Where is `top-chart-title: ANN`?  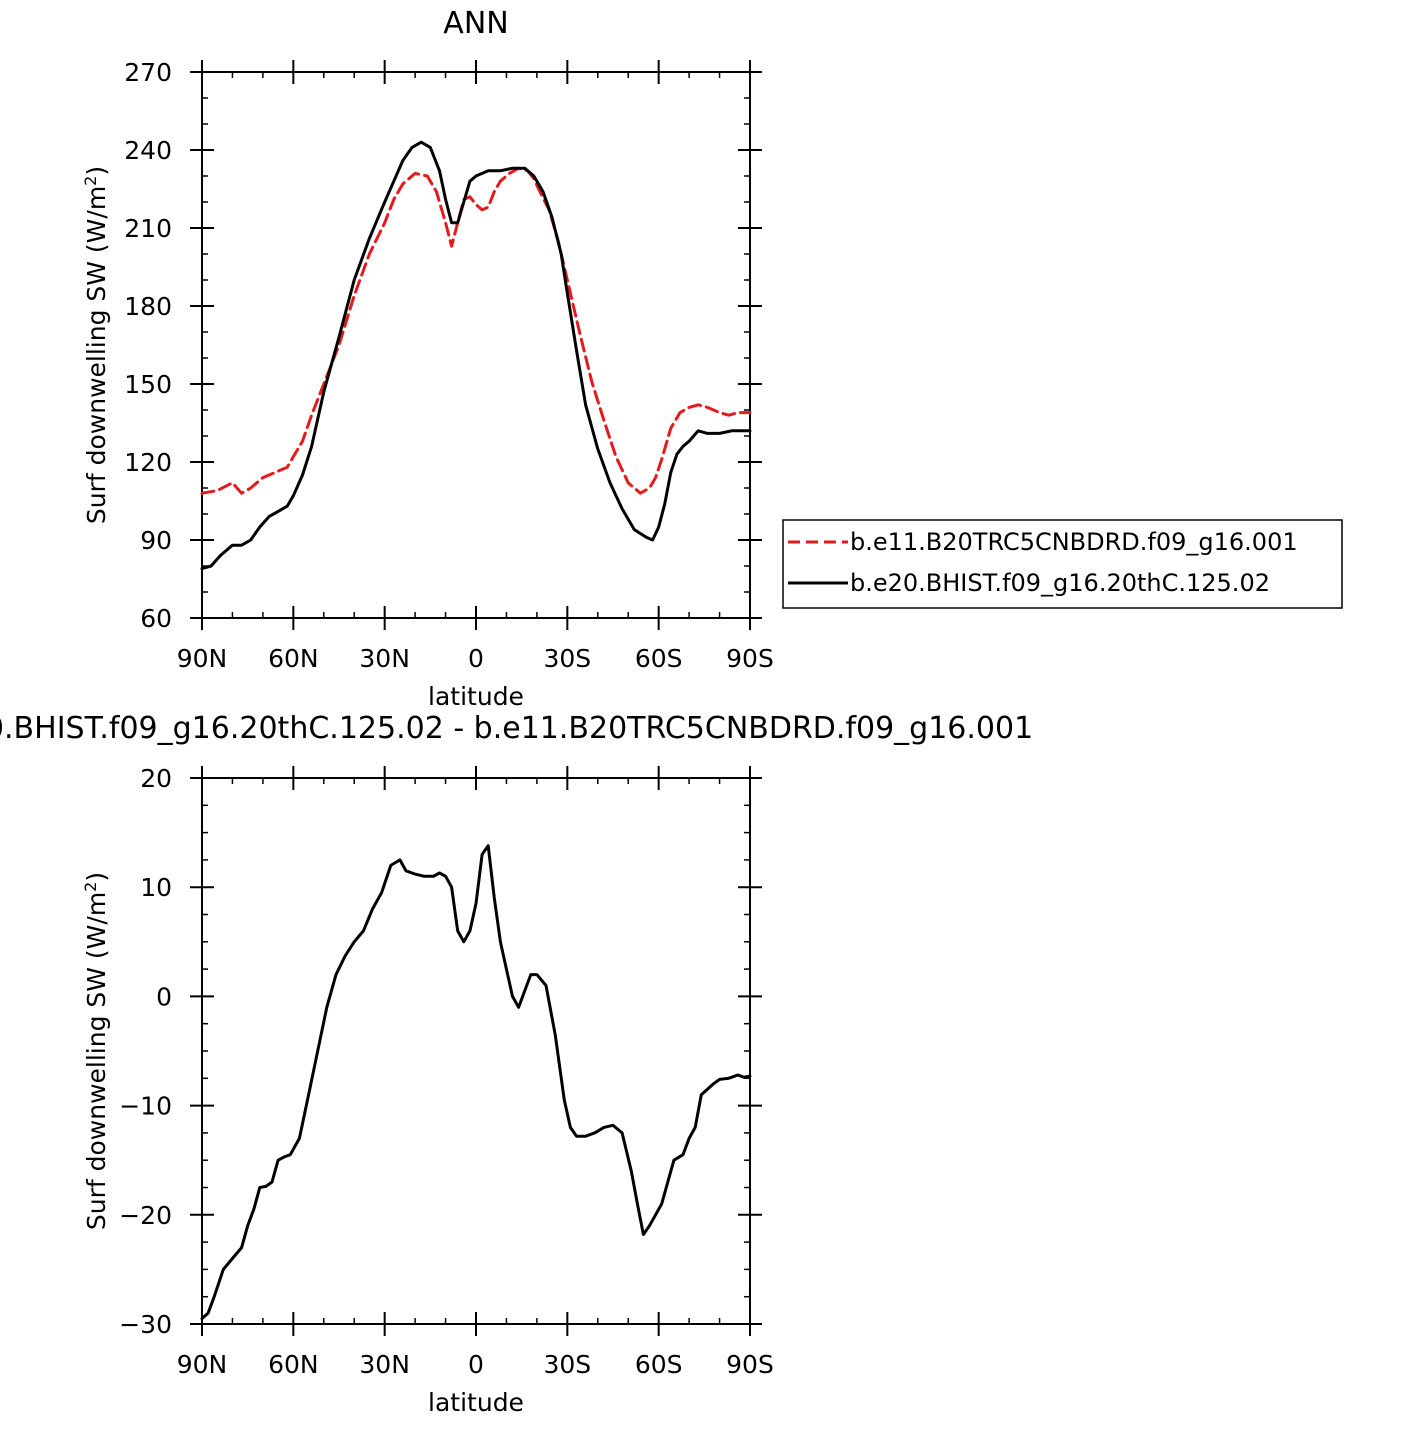 top-chart-title: ANN is located at coordinates (475, 23).